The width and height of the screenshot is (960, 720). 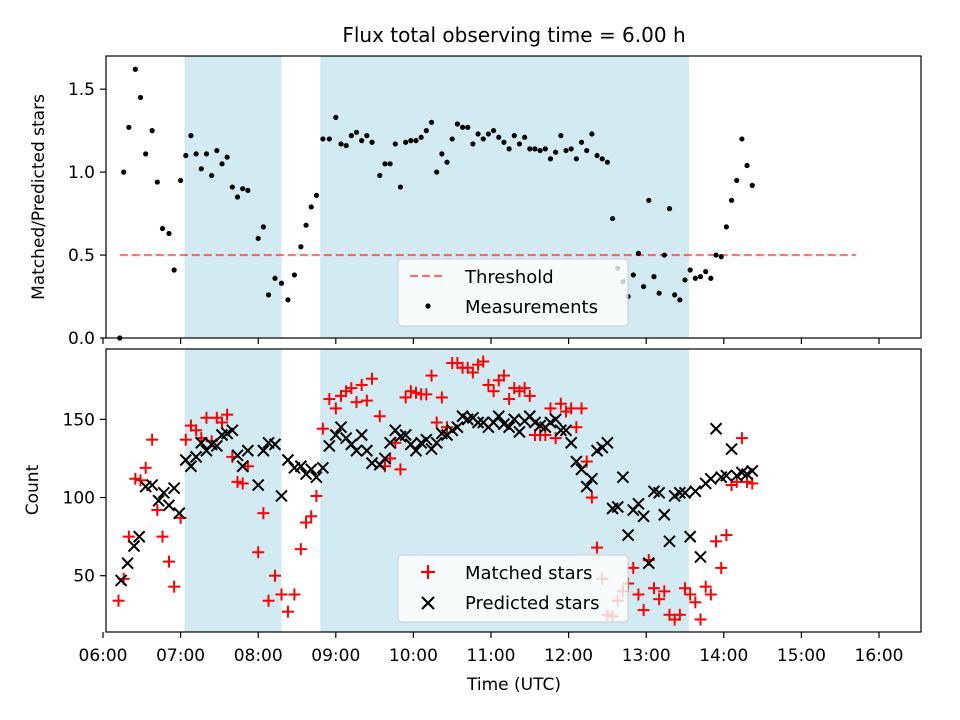 I want to click on bottom-legend: Matched stars Predicted stars, so click(x=513, y=588).